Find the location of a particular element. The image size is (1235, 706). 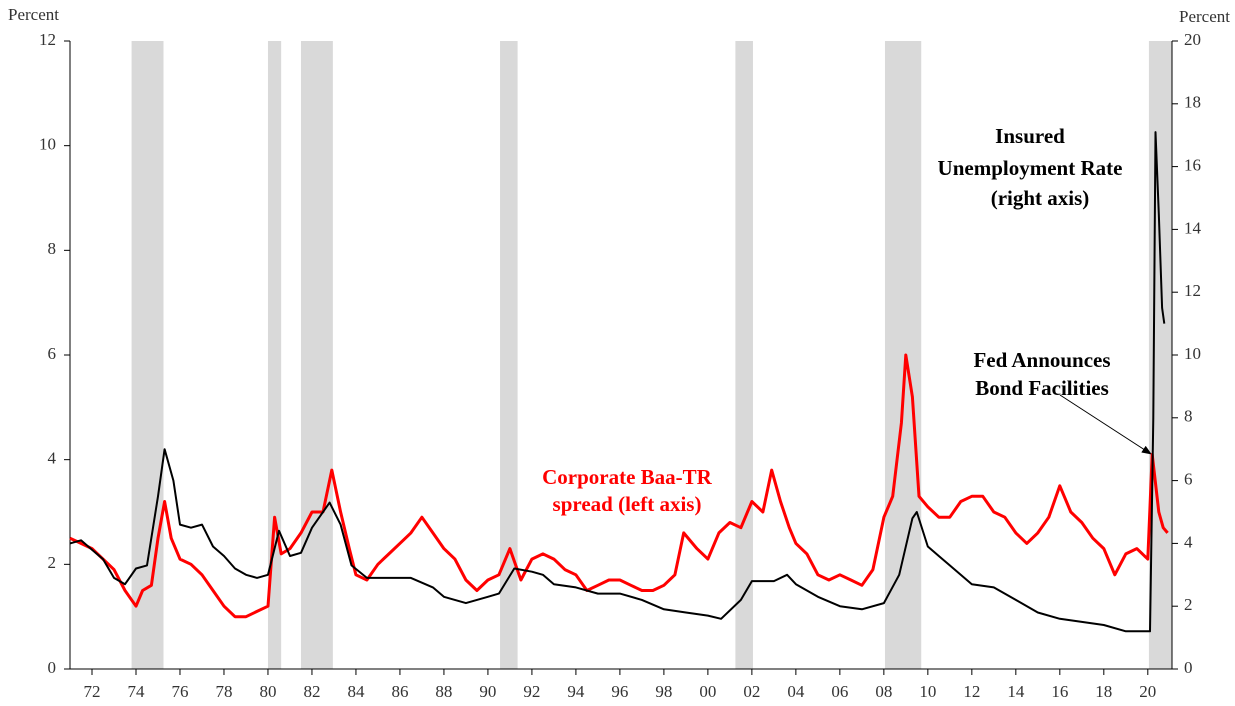

x-tick-label: 82 is located at coordinates (311, 691).